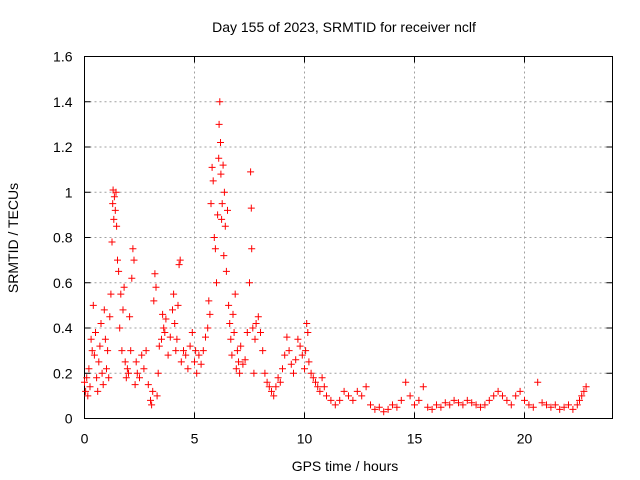 This screenshot has height=480, width=640. Describe the element at coordinates (63, 102) in the screenshot. I see `y-tick-label: 1.4` at that location.